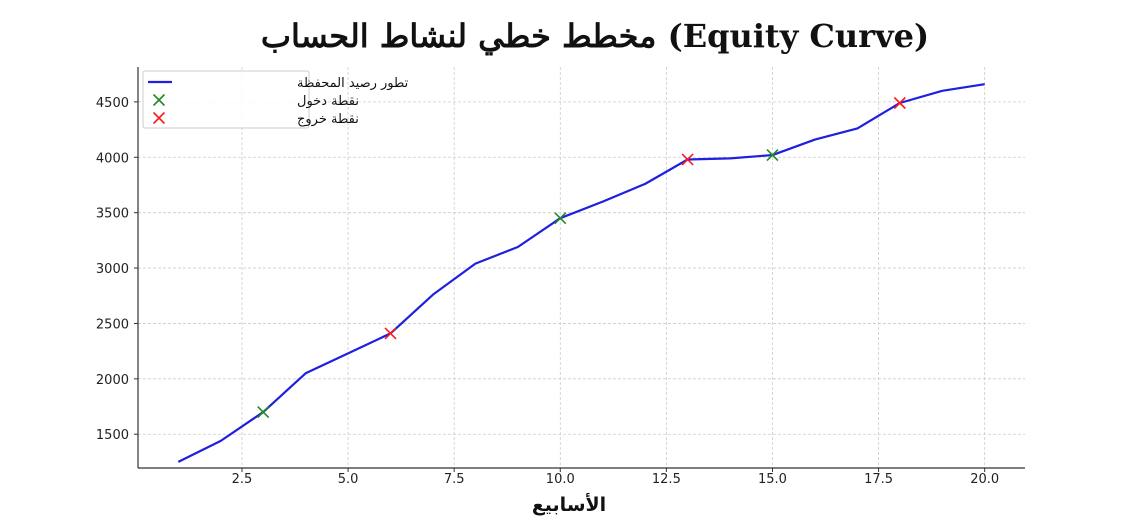 The image size is (1145, 527). What do you see at coordinates (242, 479) in the screenshot?
I see `x-tick-label: 2.5` at bounding box center [242, 479].